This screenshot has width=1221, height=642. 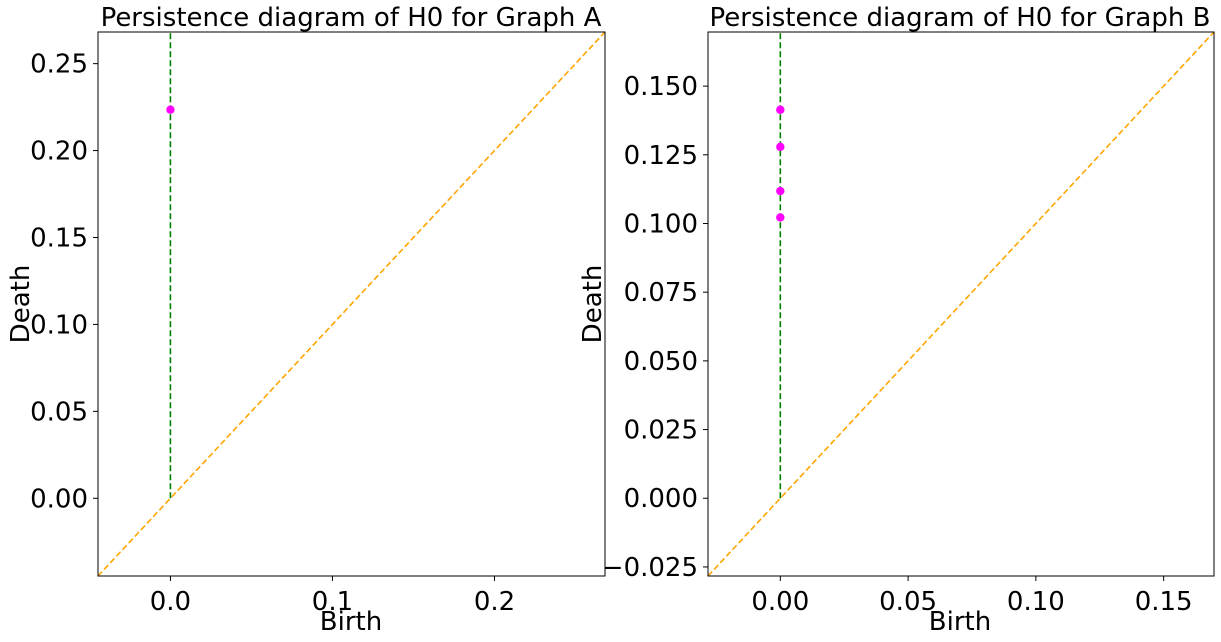 I want to click on y-tick-label: 0.25, so click(x=59, y=65).